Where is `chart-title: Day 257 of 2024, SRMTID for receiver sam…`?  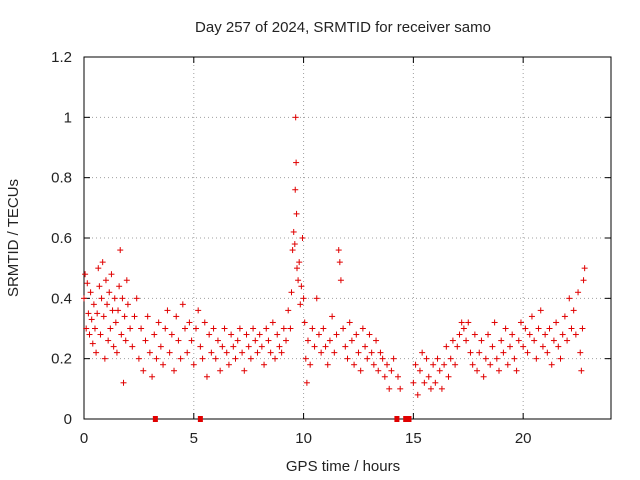 chart-title: Day 257 of 2024, SRMTID for receiver sam… is located at coordinates (343, 27).